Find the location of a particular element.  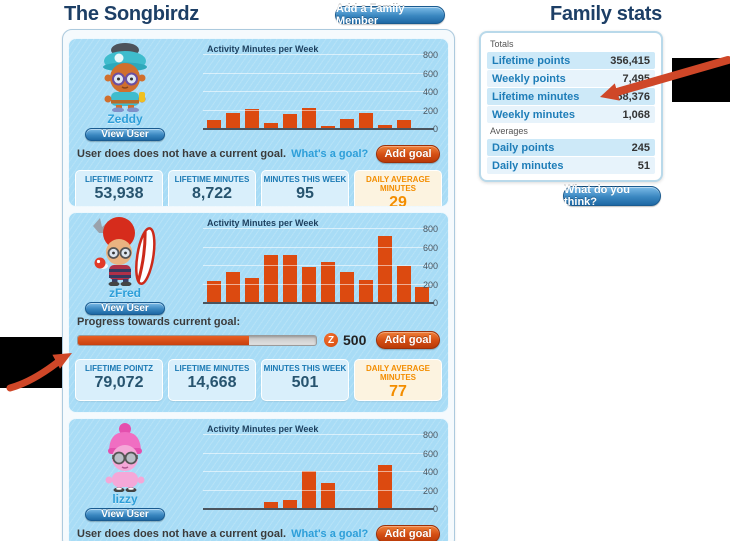

user-name: zFred is located at coordinates (124, 293).